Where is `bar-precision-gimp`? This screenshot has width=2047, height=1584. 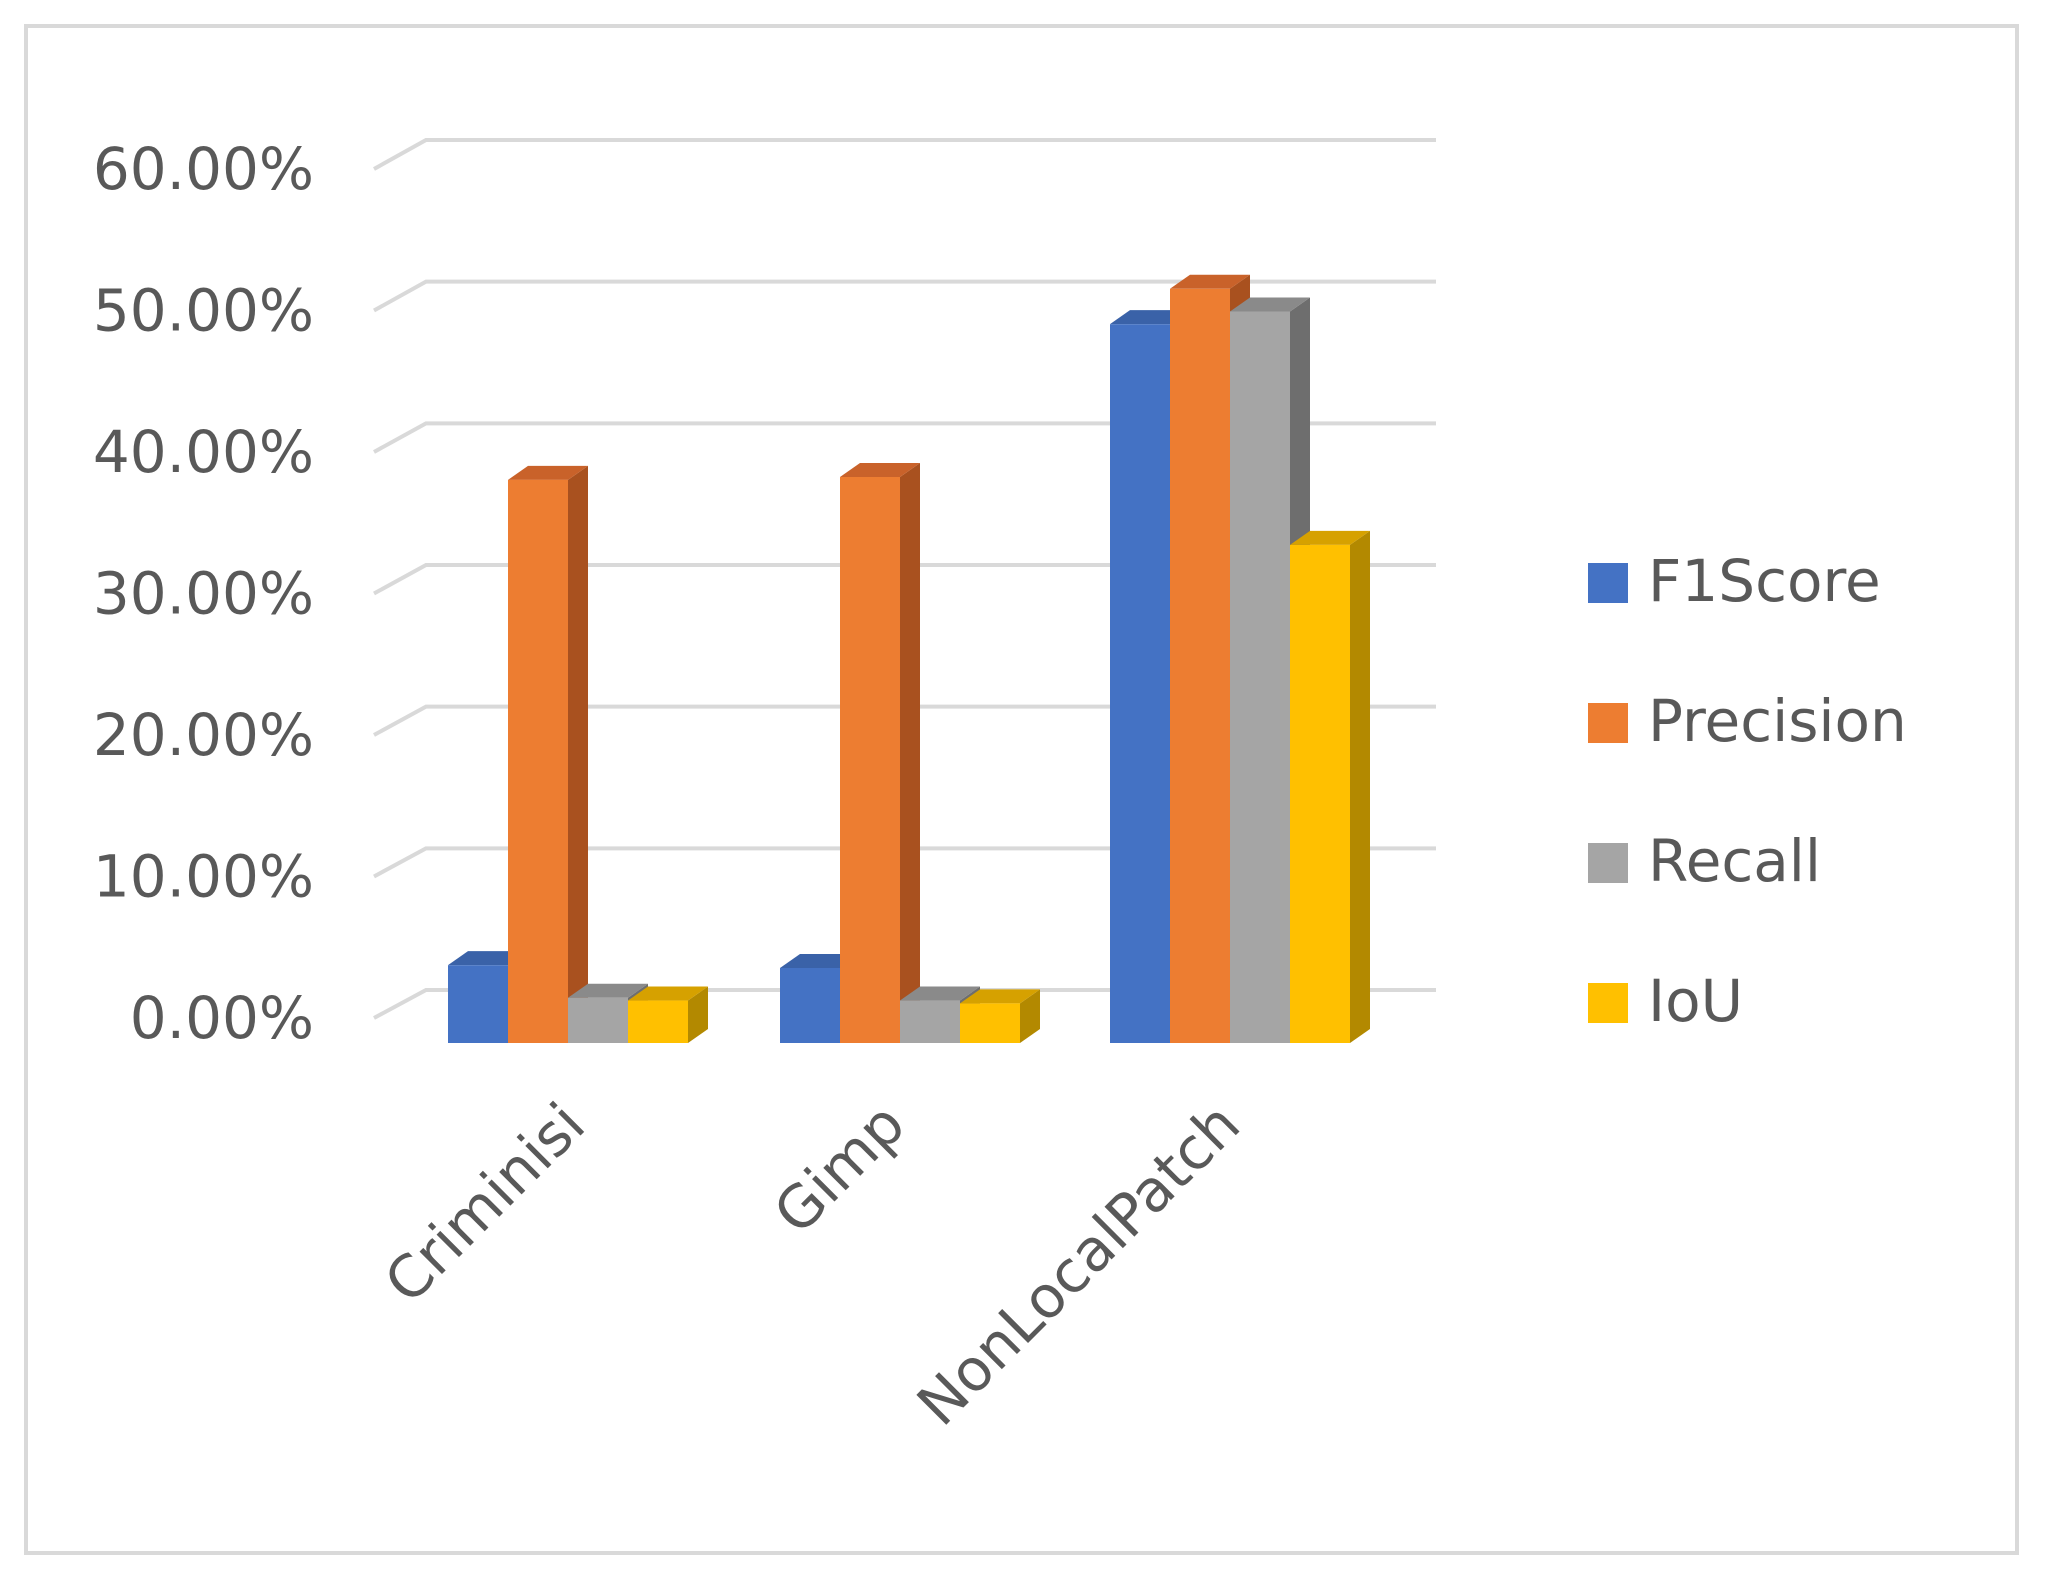
bar-precision-gimp is located at coordinates (880, 753).